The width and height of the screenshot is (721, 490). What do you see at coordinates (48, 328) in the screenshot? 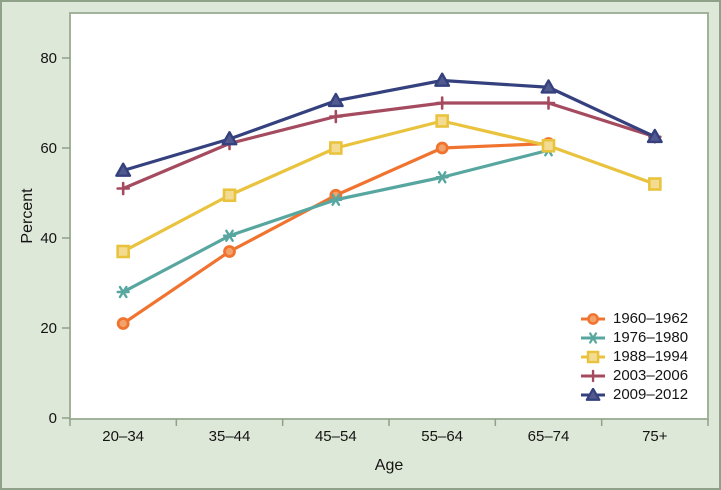
I see `y-tick-label: 20` at bounding box center [48, 328].